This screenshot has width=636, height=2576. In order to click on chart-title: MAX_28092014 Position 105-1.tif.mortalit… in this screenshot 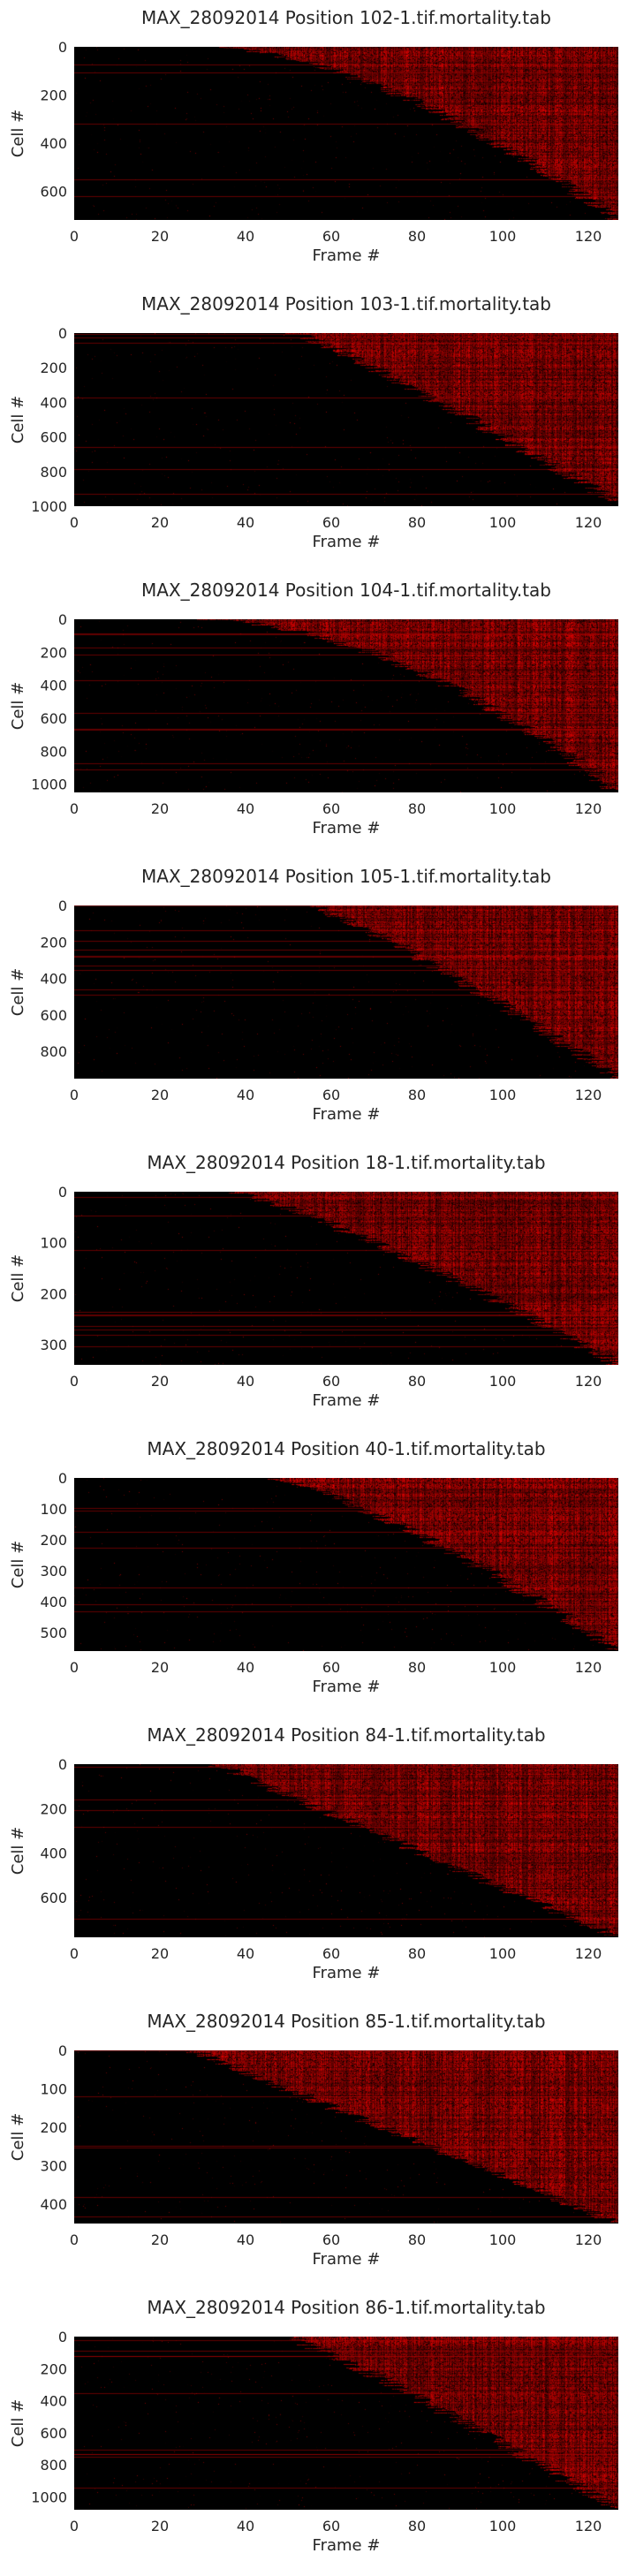, I will do `click(346, 876)`.